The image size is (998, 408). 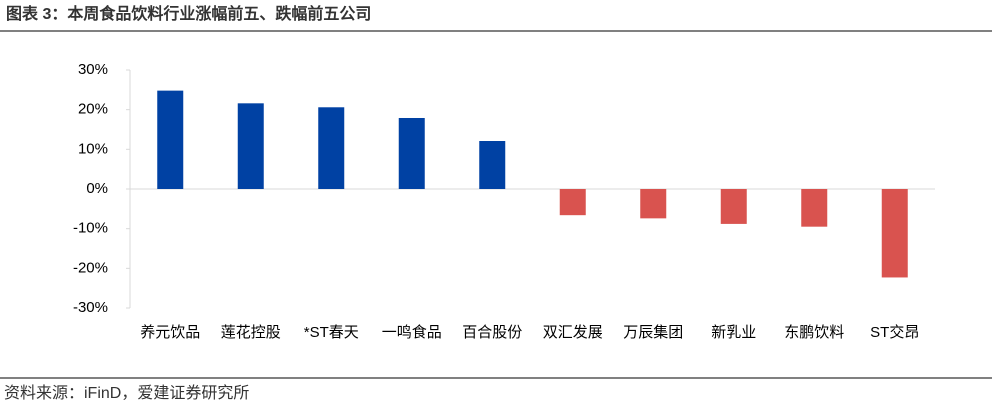 I want to click on x-tick-label: 莲花控股, so click(x=251, y=332).